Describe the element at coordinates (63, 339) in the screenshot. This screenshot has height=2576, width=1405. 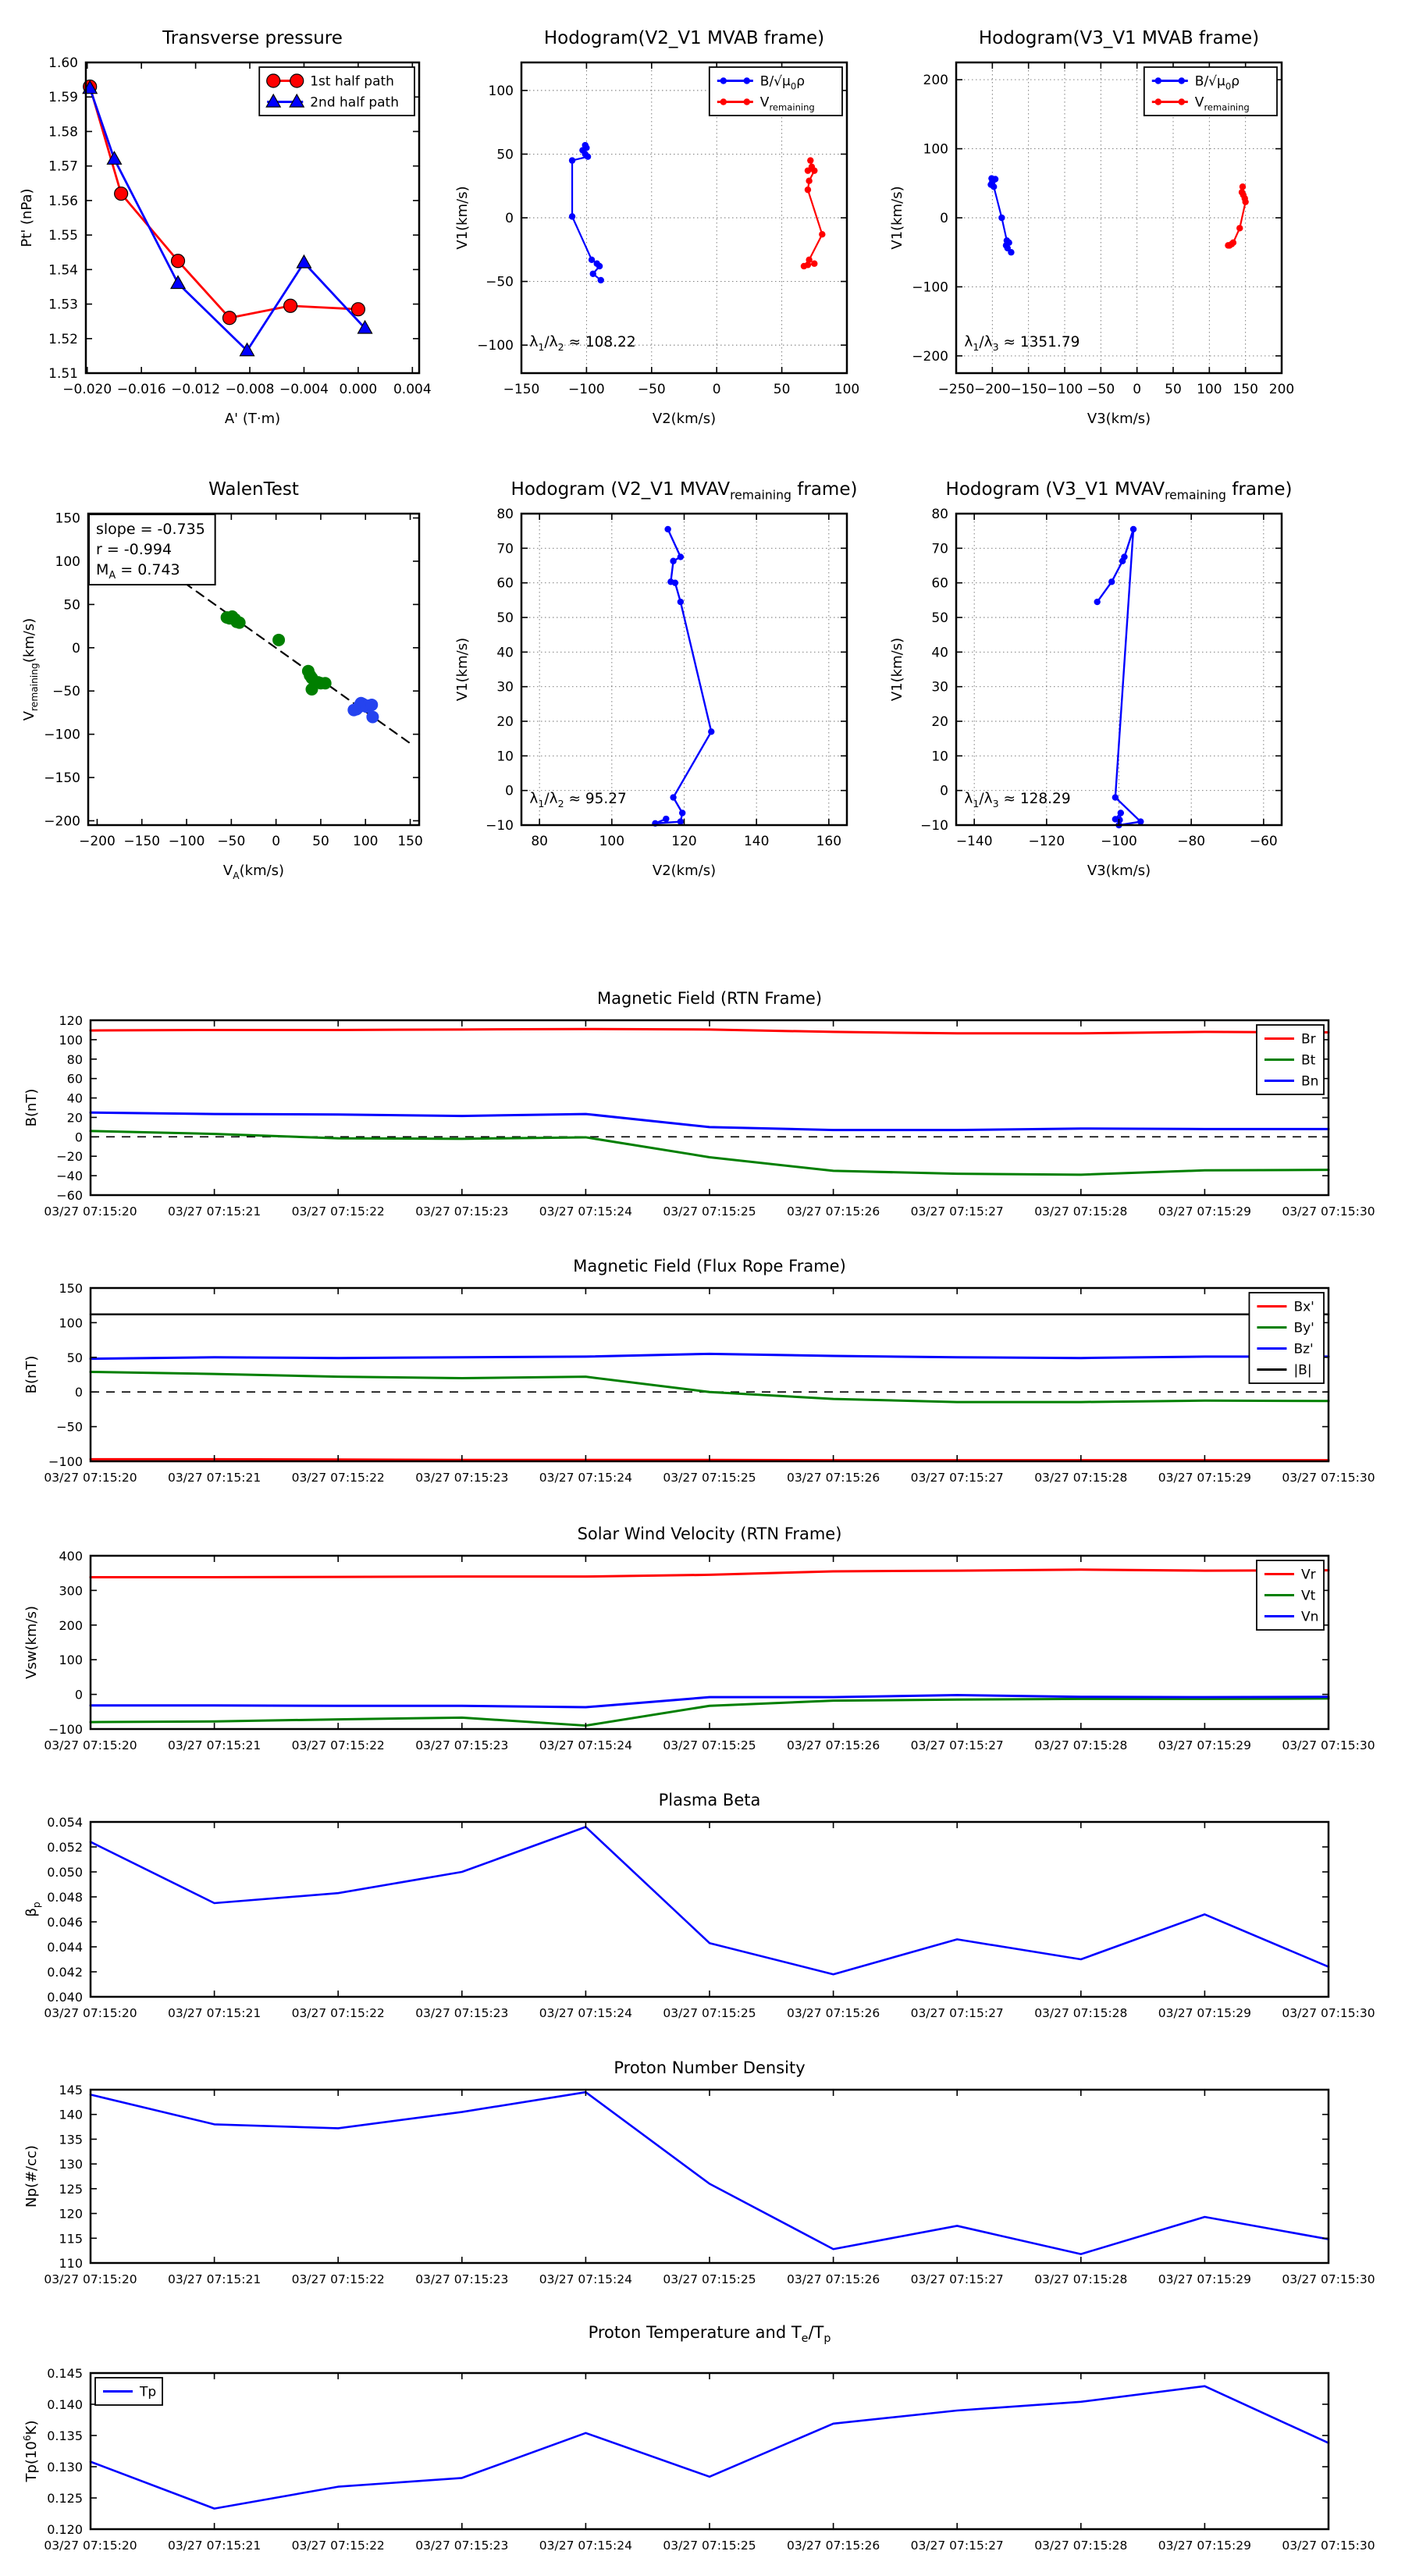
I see `y-tick-label: 1.52` at that location.